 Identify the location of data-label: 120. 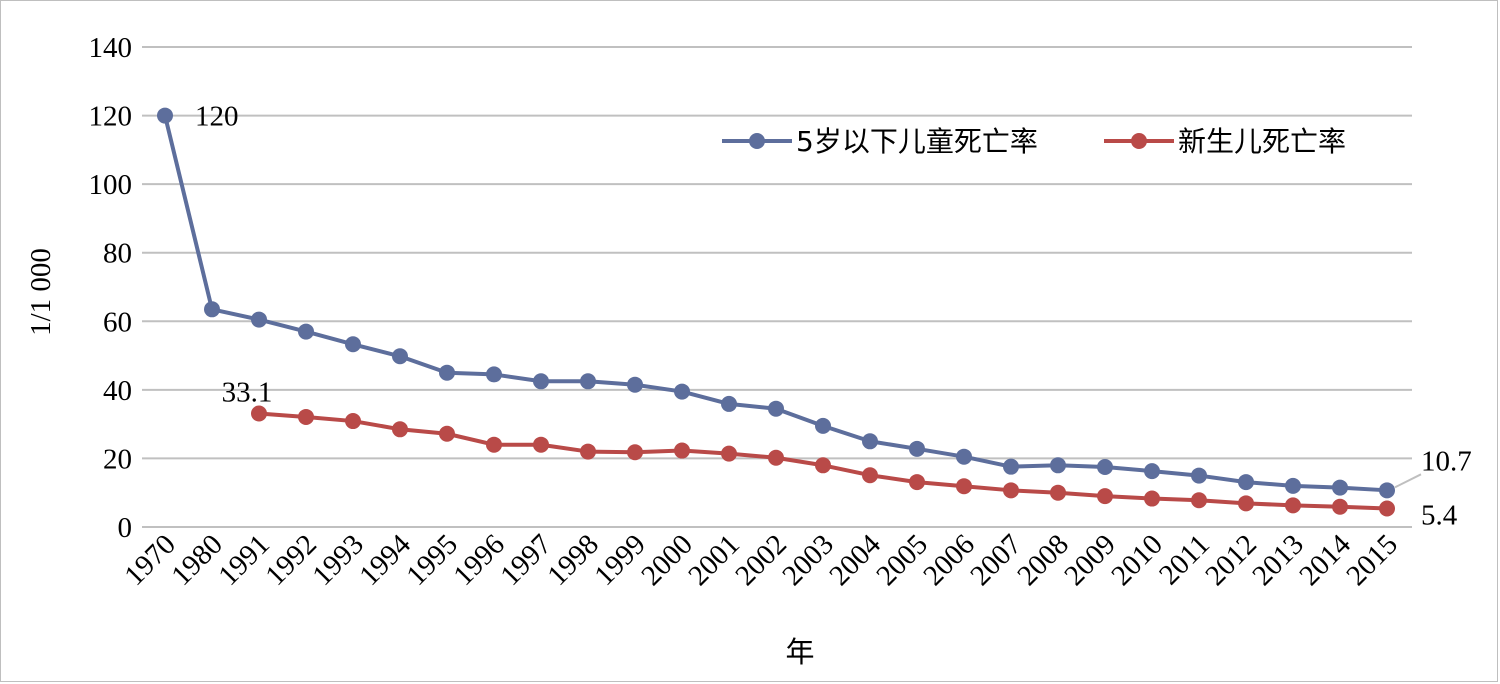
(217, 117).